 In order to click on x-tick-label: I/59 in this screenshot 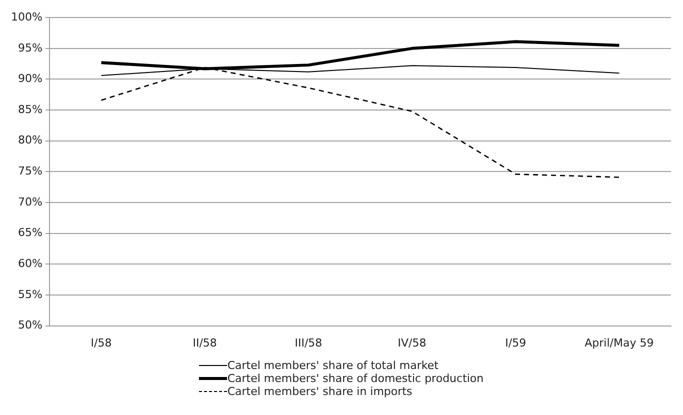, I will do `click(515, 343)`.